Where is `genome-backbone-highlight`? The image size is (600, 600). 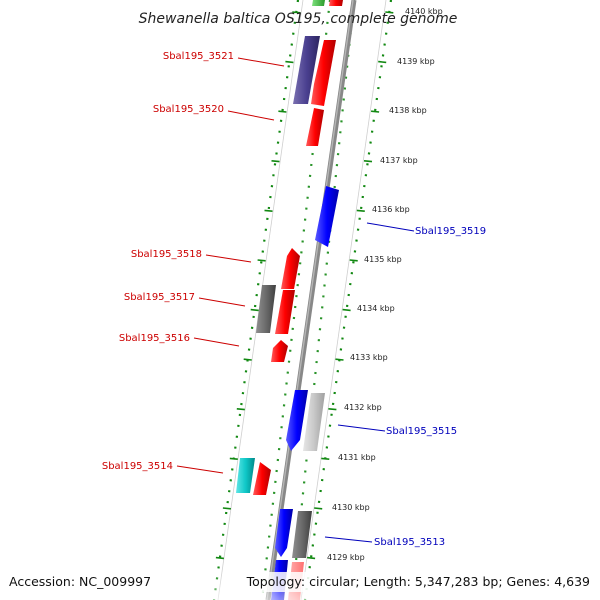 genome-backbone-highlight is located at coordinates (310, 300).